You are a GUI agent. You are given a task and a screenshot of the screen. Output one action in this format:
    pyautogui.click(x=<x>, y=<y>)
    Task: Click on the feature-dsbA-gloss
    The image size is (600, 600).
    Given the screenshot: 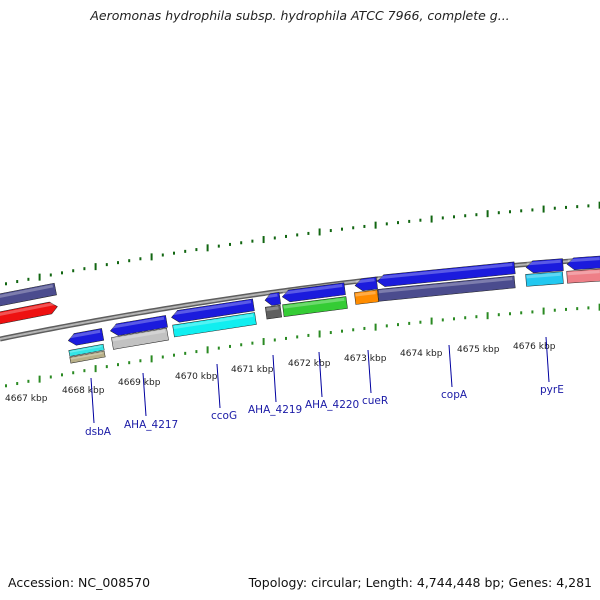 What is the action you would take?
    pyautogui.click(x=84, y=334)
    